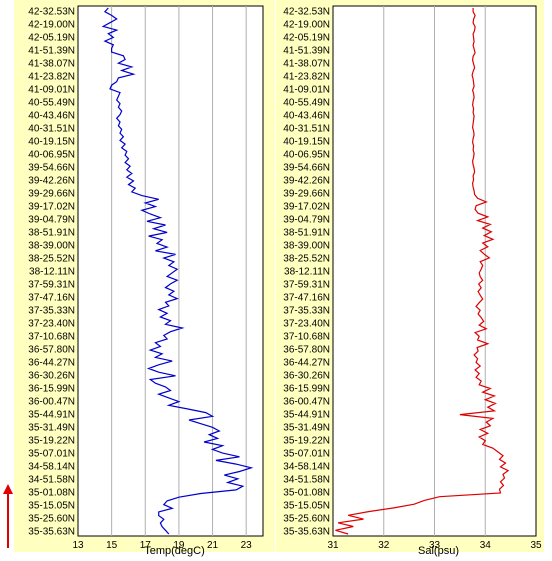  I want to click on sal-y-tick-label: 38-12.11N, so click(307, 272).